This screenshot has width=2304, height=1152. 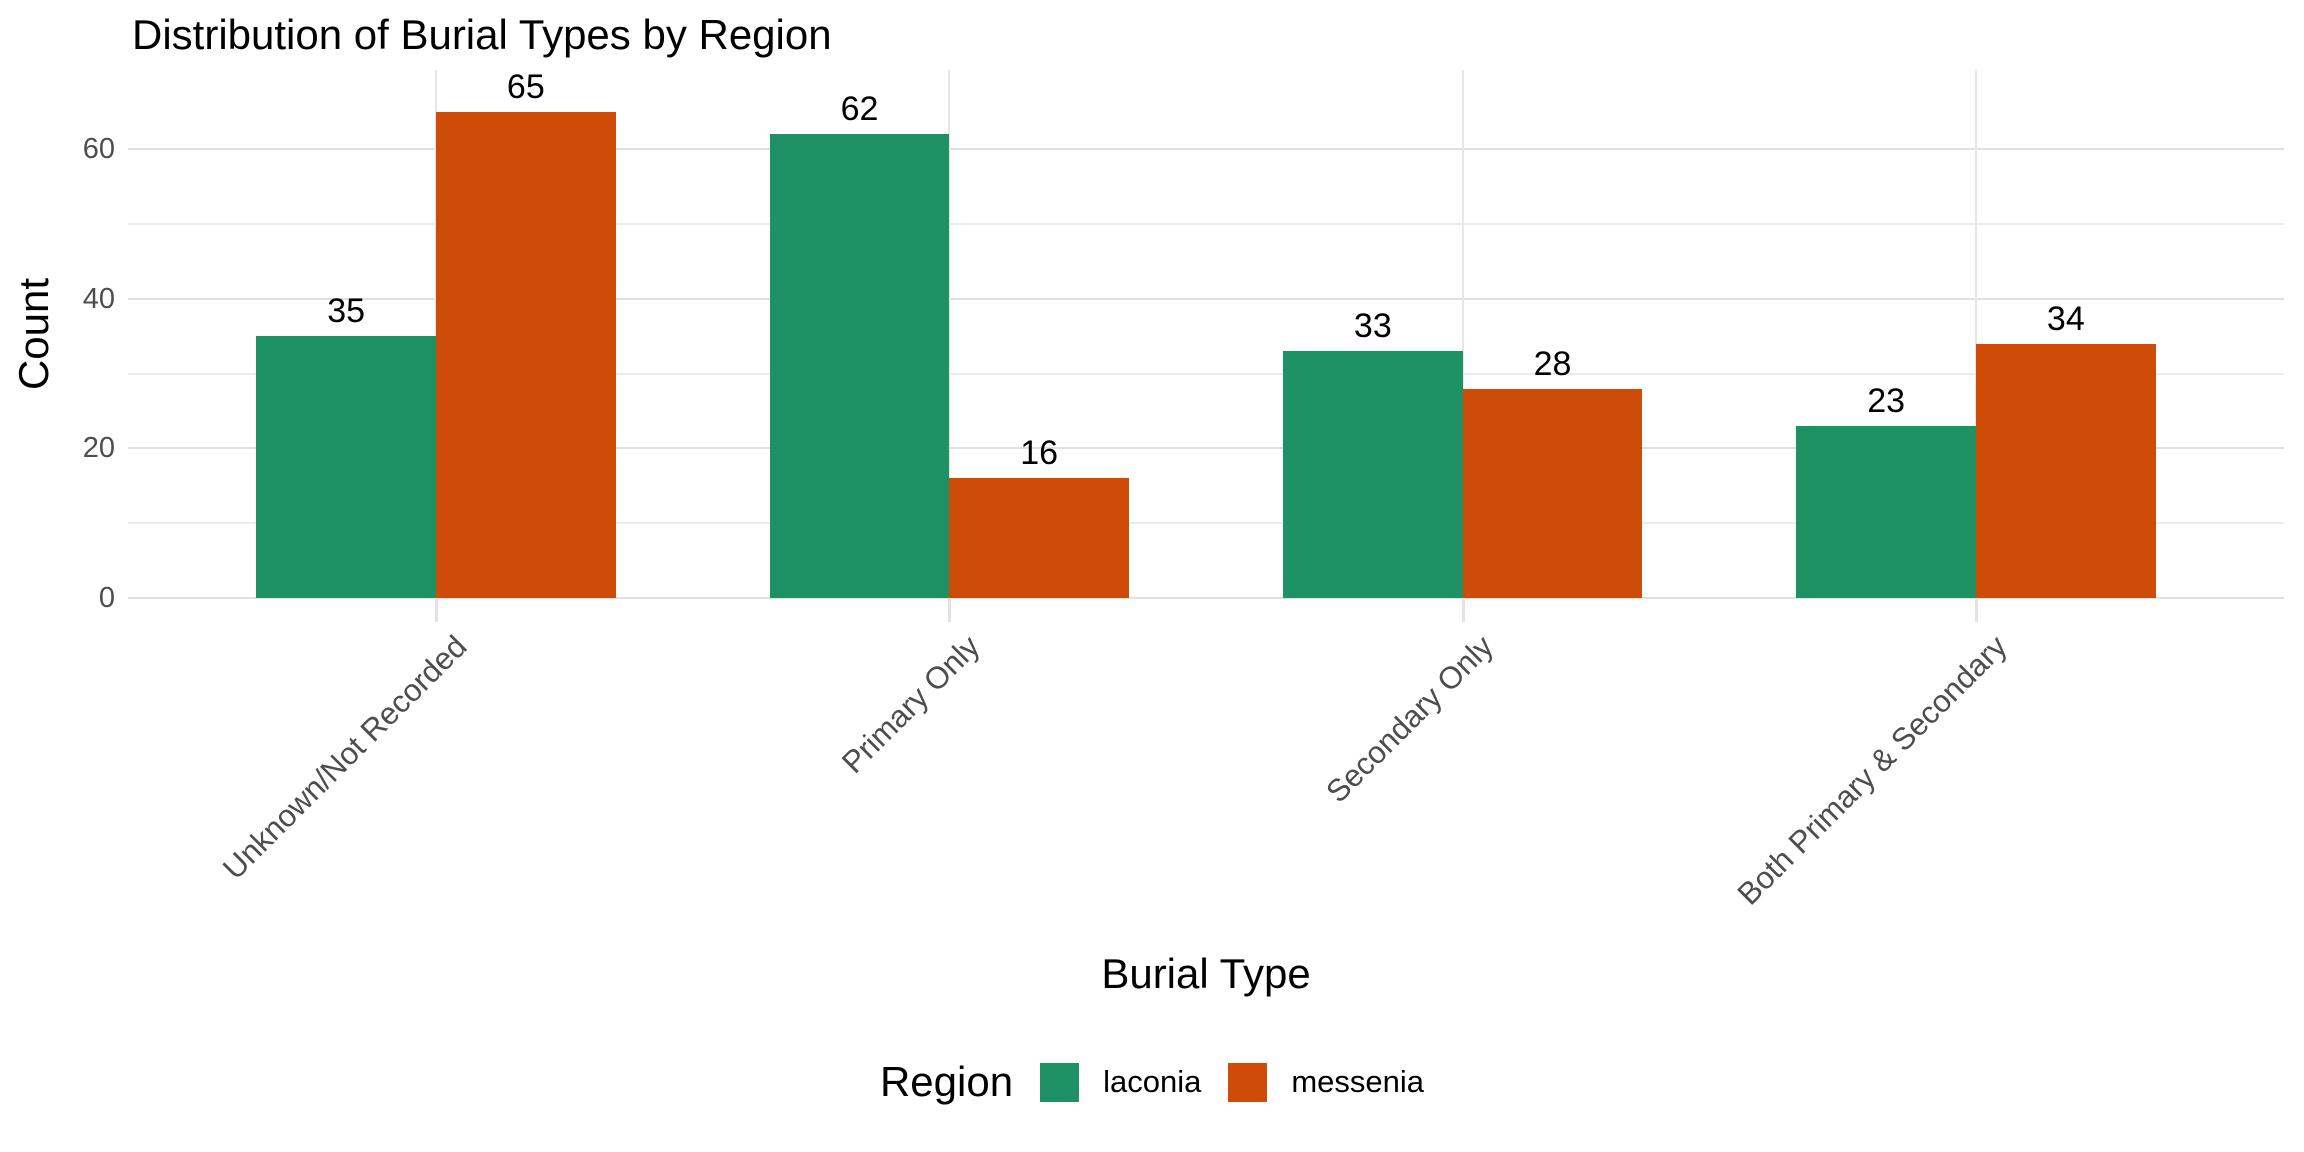 I want to click on bar-value-messenia-unknown-not-recorded: 65, so click(x=525, y=86).